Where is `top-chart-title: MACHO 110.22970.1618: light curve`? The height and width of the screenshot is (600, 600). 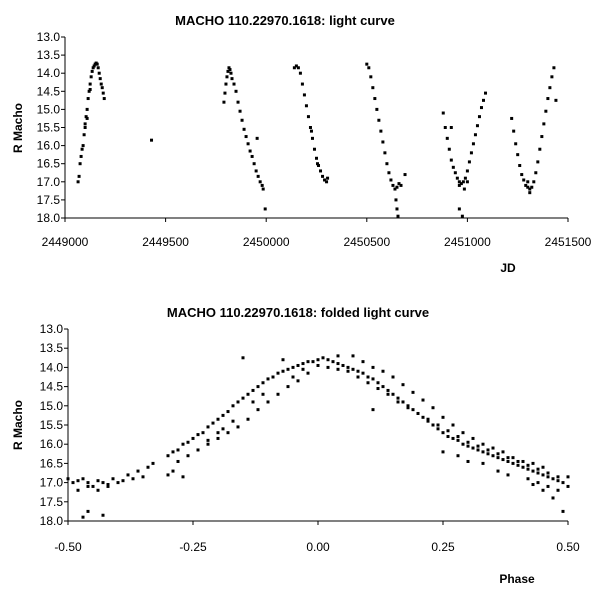 top-chart-title: MACHO 110.22970.1618: light curve is located at coordinates (285, 20).